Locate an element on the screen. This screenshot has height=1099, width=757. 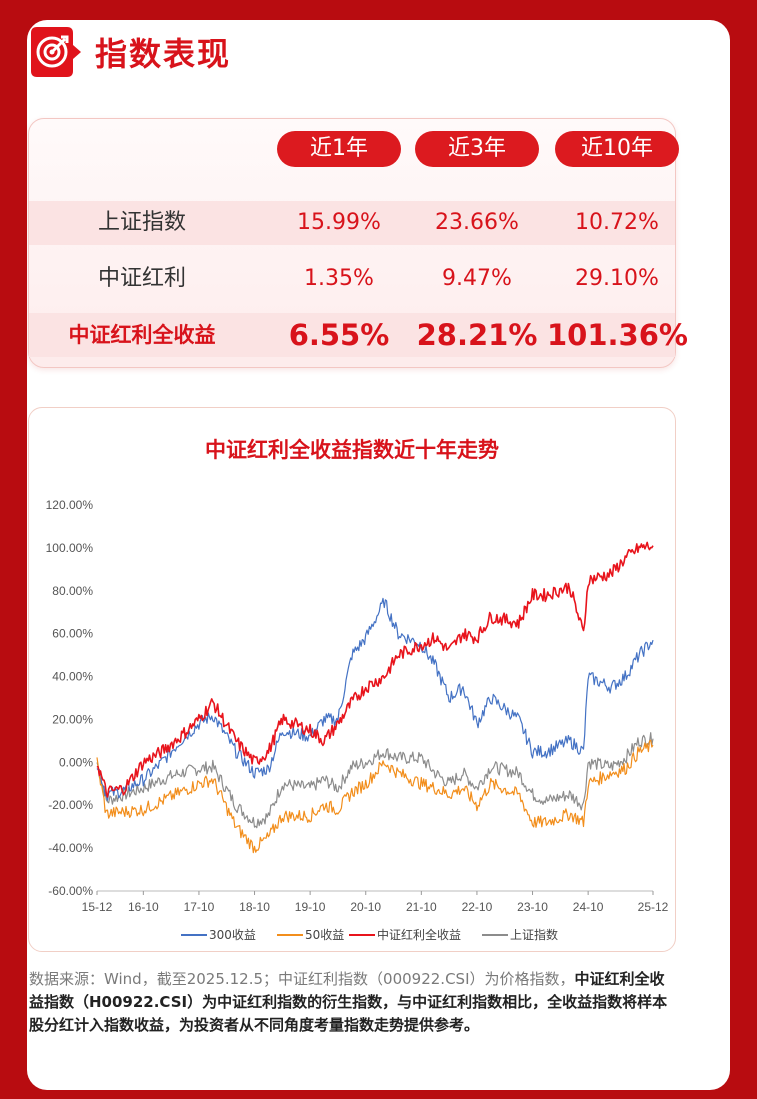
y-tick-label: 100.00% is located at coordinates (70, 548).